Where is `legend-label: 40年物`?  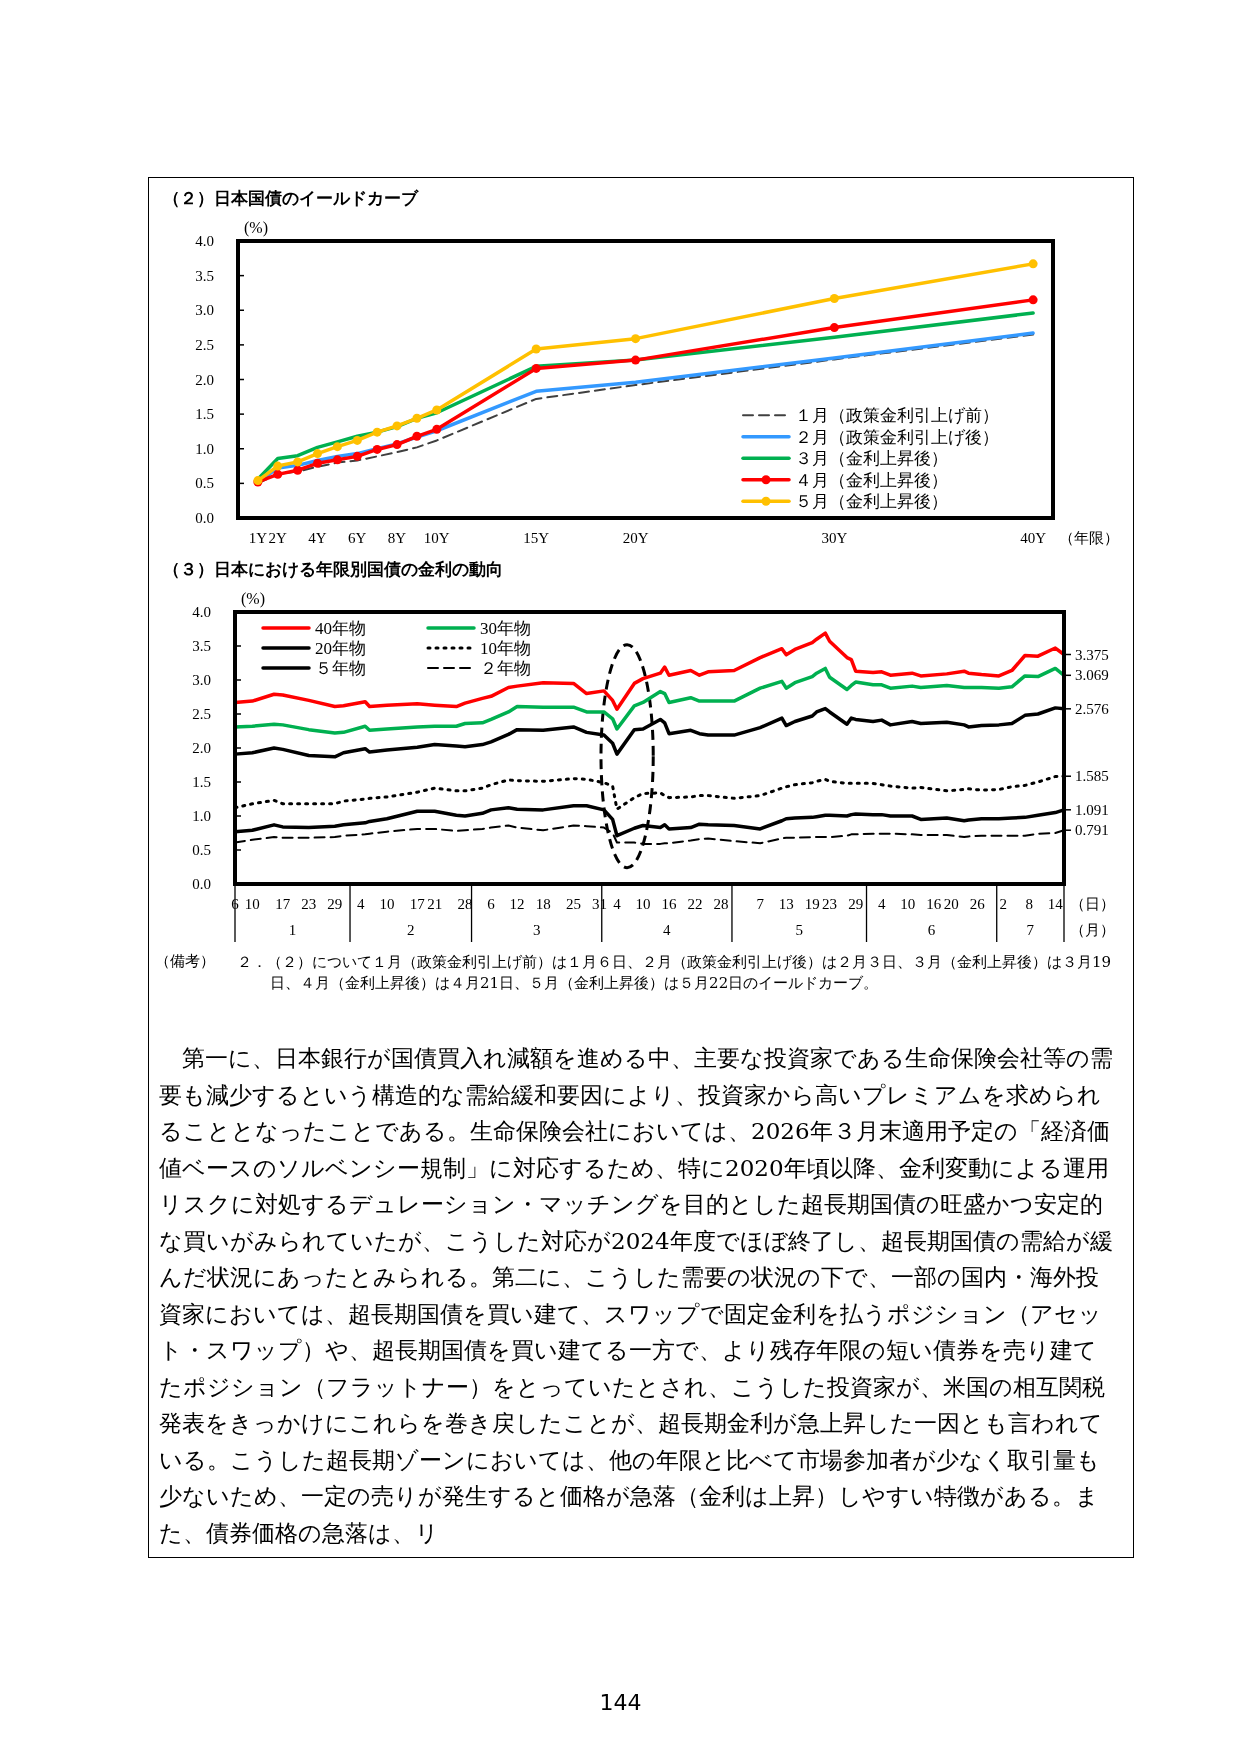 legend-label: 40年物 is located at coordinates (340, 628).